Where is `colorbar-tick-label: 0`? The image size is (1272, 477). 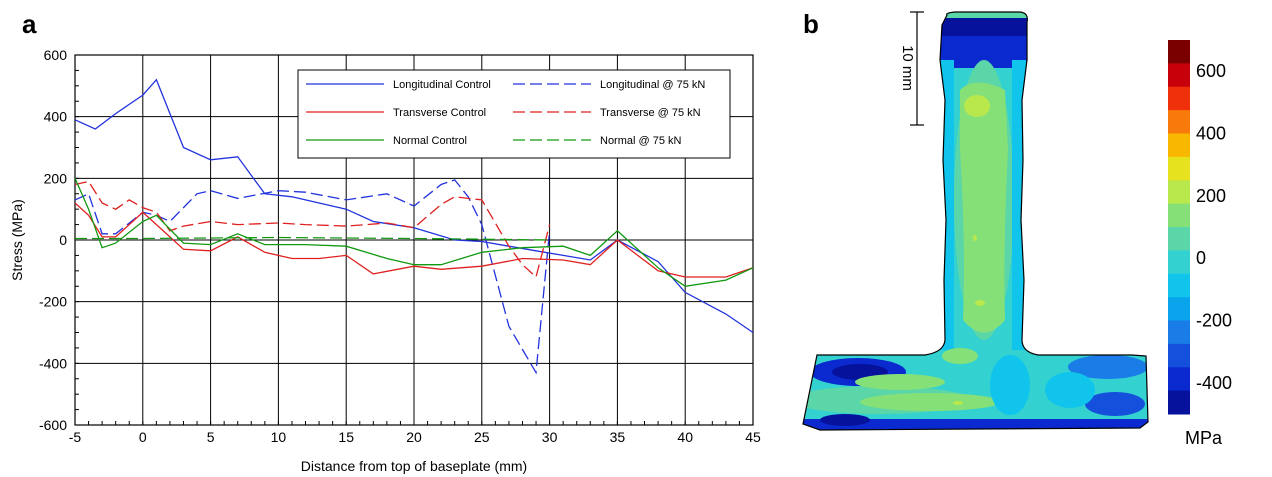 colorbar-tick-label: 0 is located at coordinates (1201, 258).